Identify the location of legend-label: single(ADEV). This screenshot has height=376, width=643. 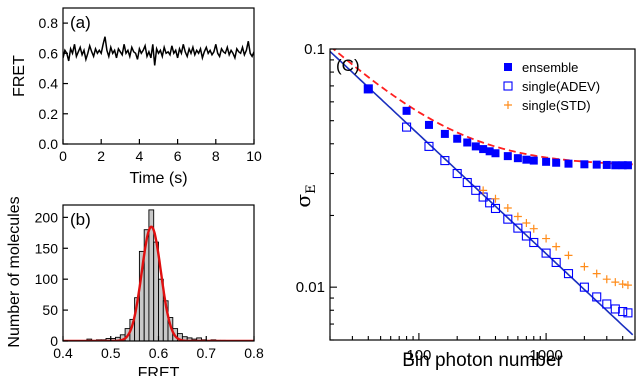
(561, 86).